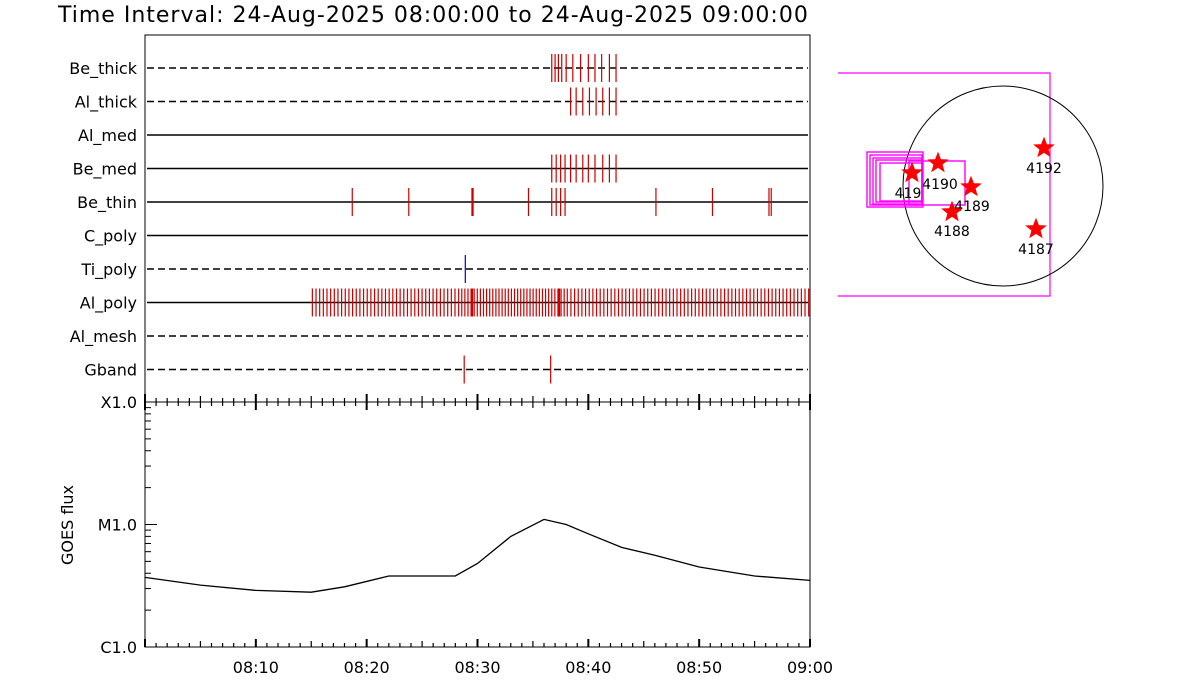 This screenshot has width=1200, height=700. I want to click on goes-axes: C1.0 M1.0 X1.0, so click(127, 525).